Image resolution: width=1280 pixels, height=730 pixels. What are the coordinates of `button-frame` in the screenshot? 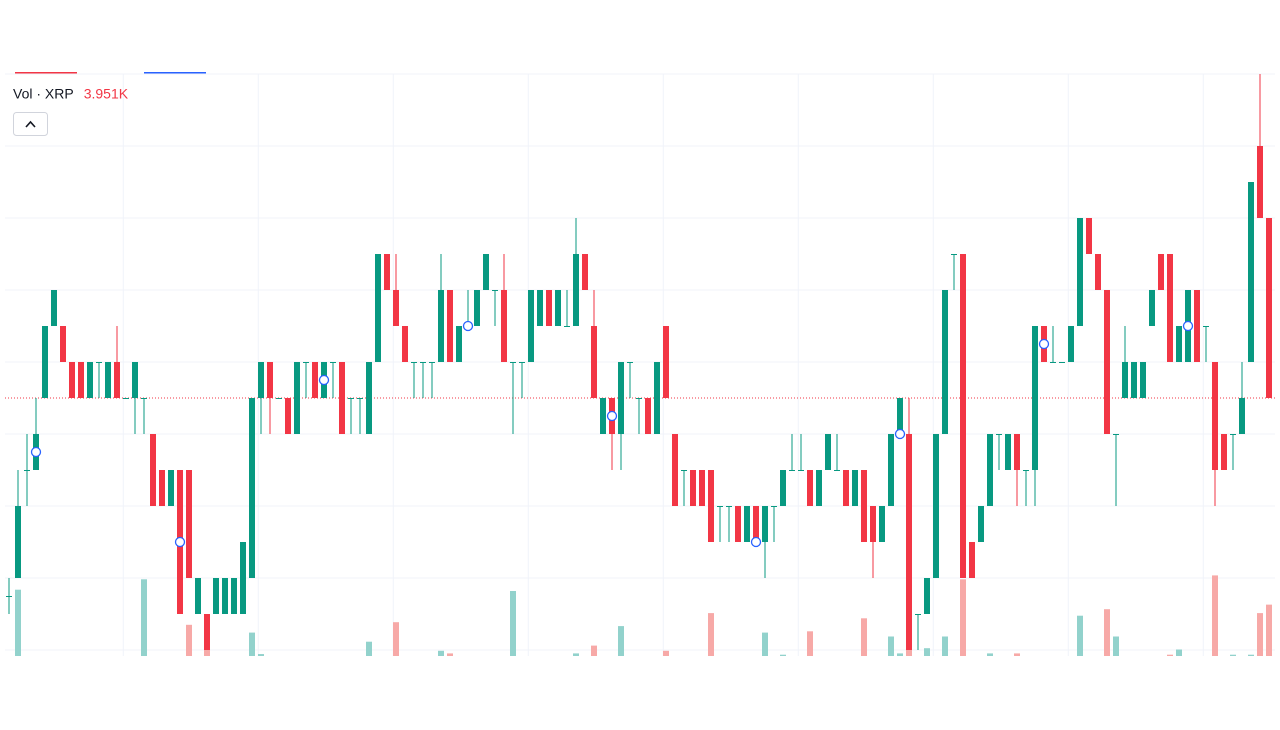 It's located at (30, 124).